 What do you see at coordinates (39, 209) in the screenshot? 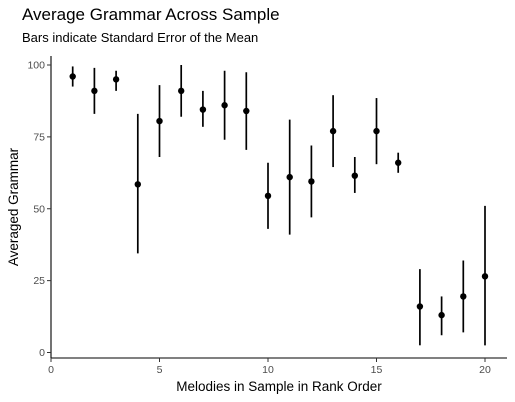
I see `y-tick-label: 50` at bounding box center [39, 209].